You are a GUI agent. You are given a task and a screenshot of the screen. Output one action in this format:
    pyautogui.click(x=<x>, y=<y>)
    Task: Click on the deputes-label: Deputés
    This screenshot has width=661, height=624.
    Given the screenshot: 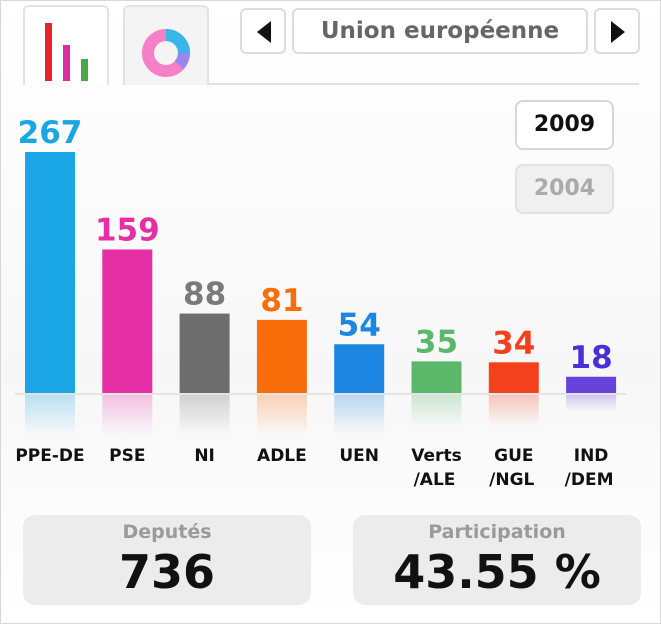 What is the action you would take?
    pyautogui.click(x=167, y=532)
    